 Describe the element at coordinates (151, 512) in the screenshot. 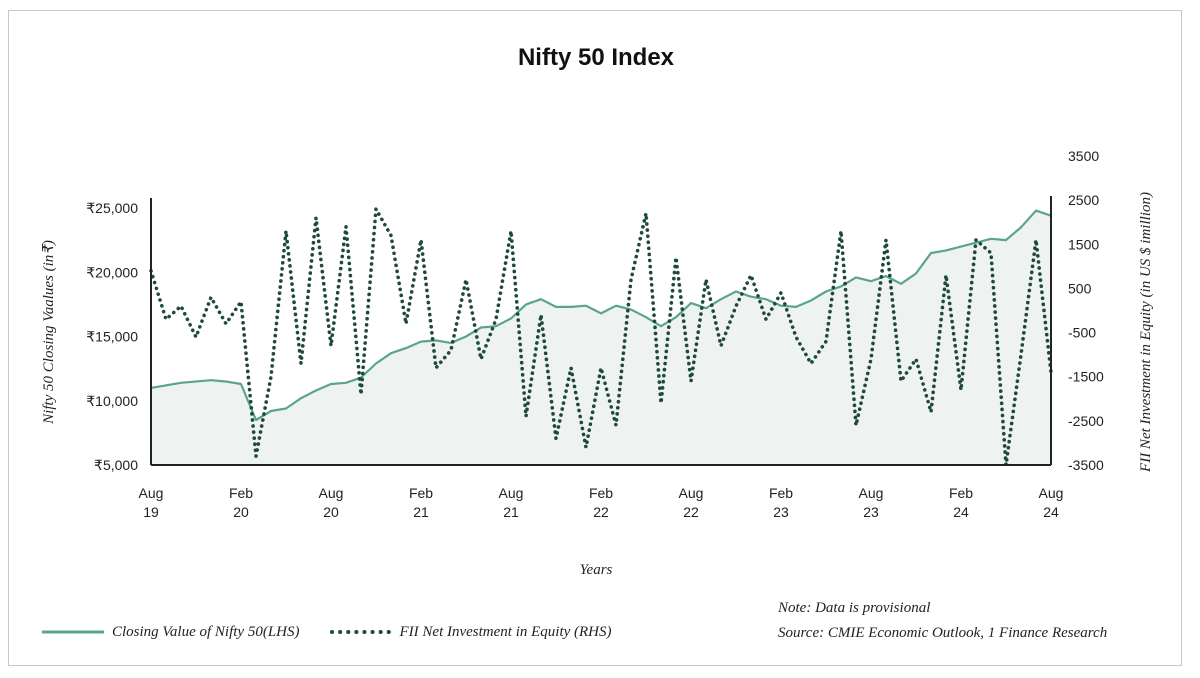

I see `x-tick-label: 19` at that location.